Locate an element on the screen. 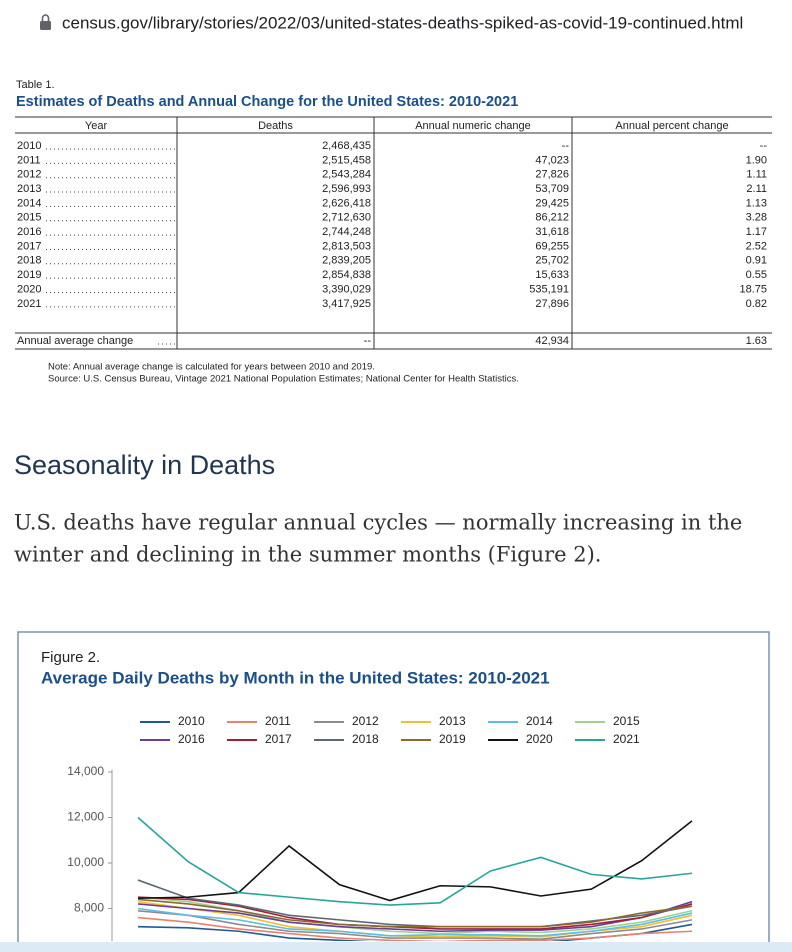 The height and width of the screenshot is (952, 792). table-cell: 2020 is located at coordinates (29, 289).